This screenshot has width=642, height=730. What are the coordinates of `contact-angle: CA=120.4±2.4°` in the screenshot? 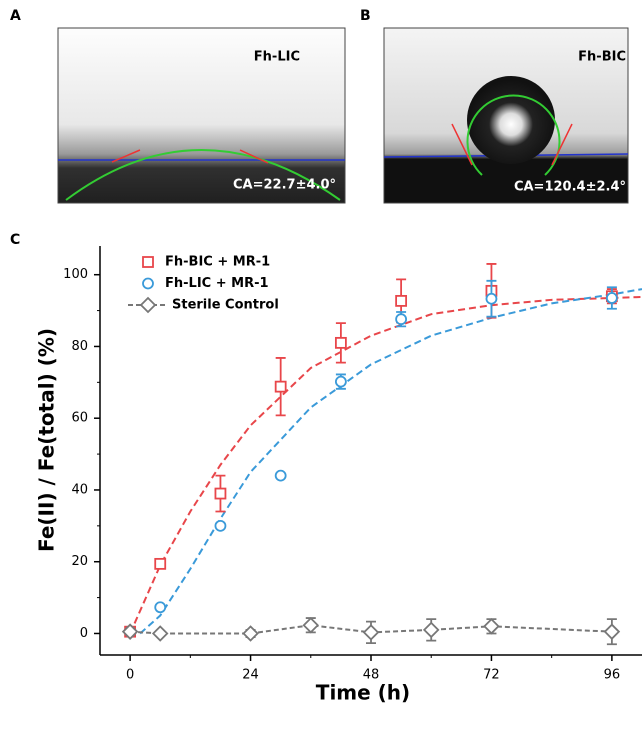 It's located at (570, 187).